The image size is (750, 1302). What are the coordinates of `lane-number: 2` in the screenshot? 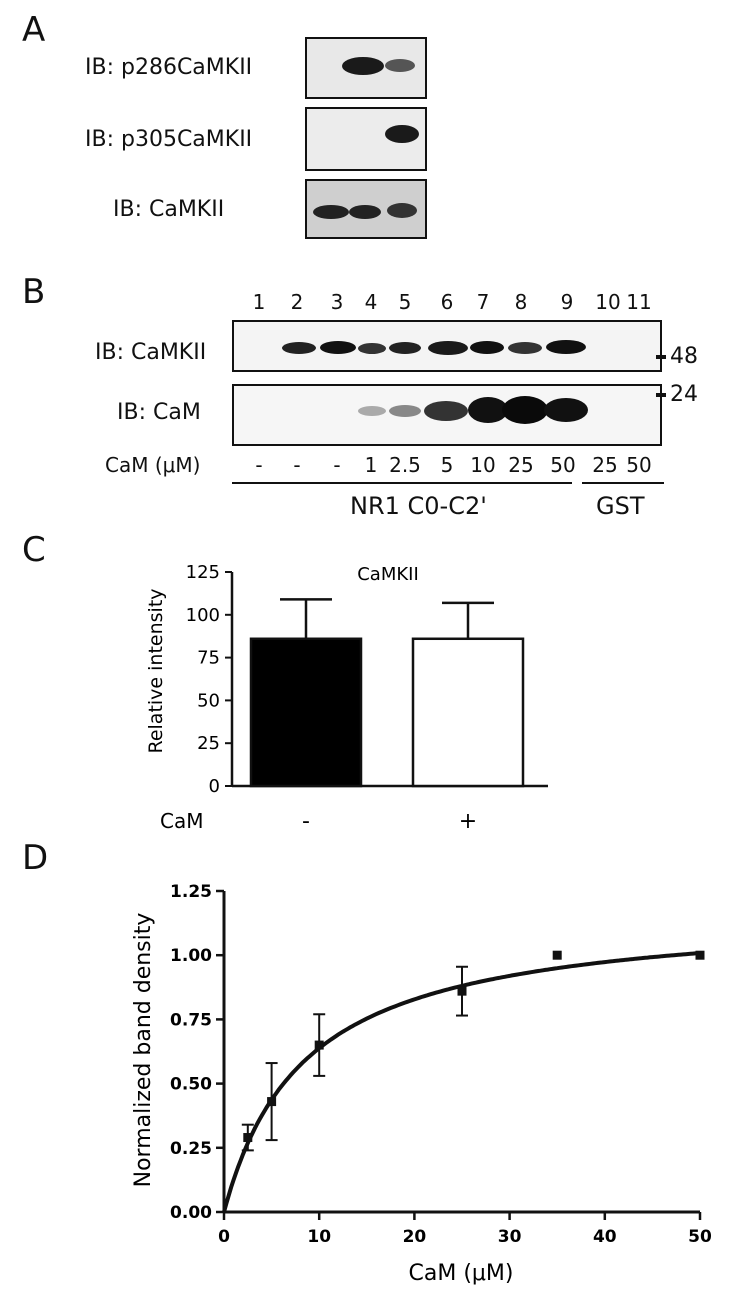 It's located at (297, 302).